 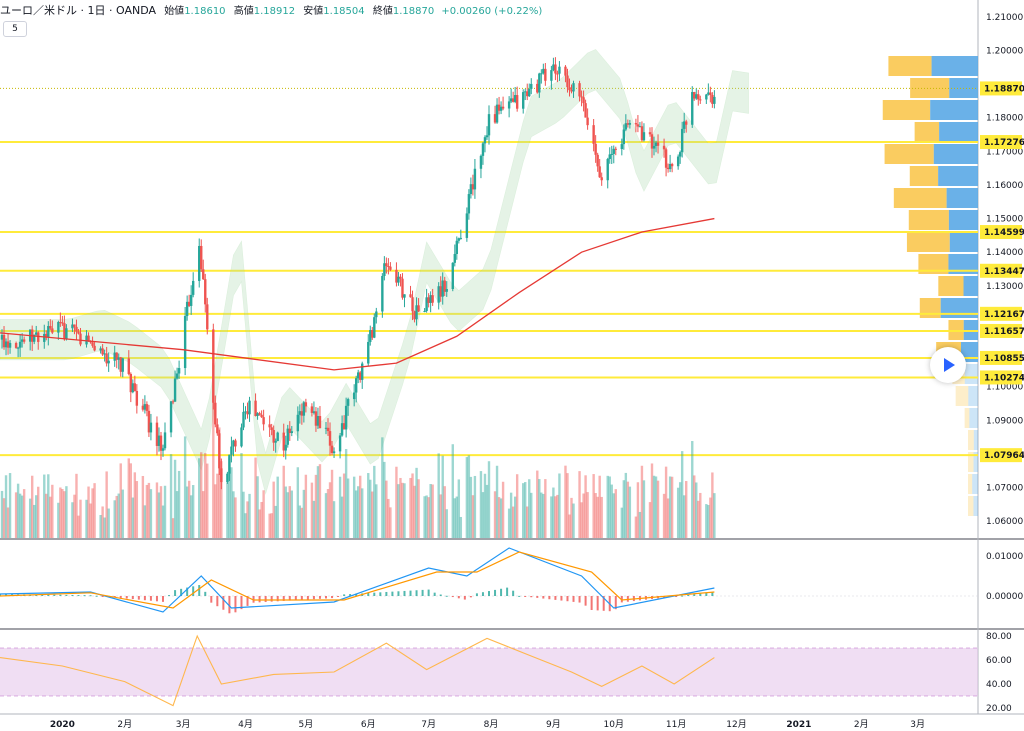 What do you see at coordinates (676, 724) in the screenshot?
I see `time-tick-label: 11月` at bounding box center [676, 724].